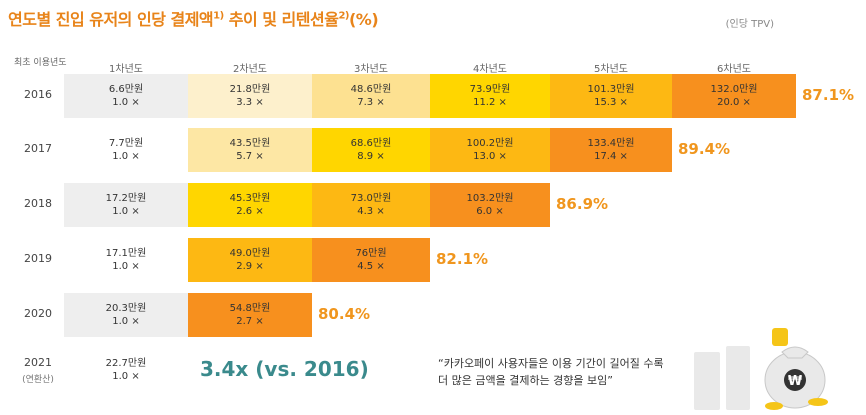 The height and width of the screenshot is (415, 866). Describe the element at coordinates (126, 89) in the screenshot. I see `cell-value: 6.6만원` at that location.